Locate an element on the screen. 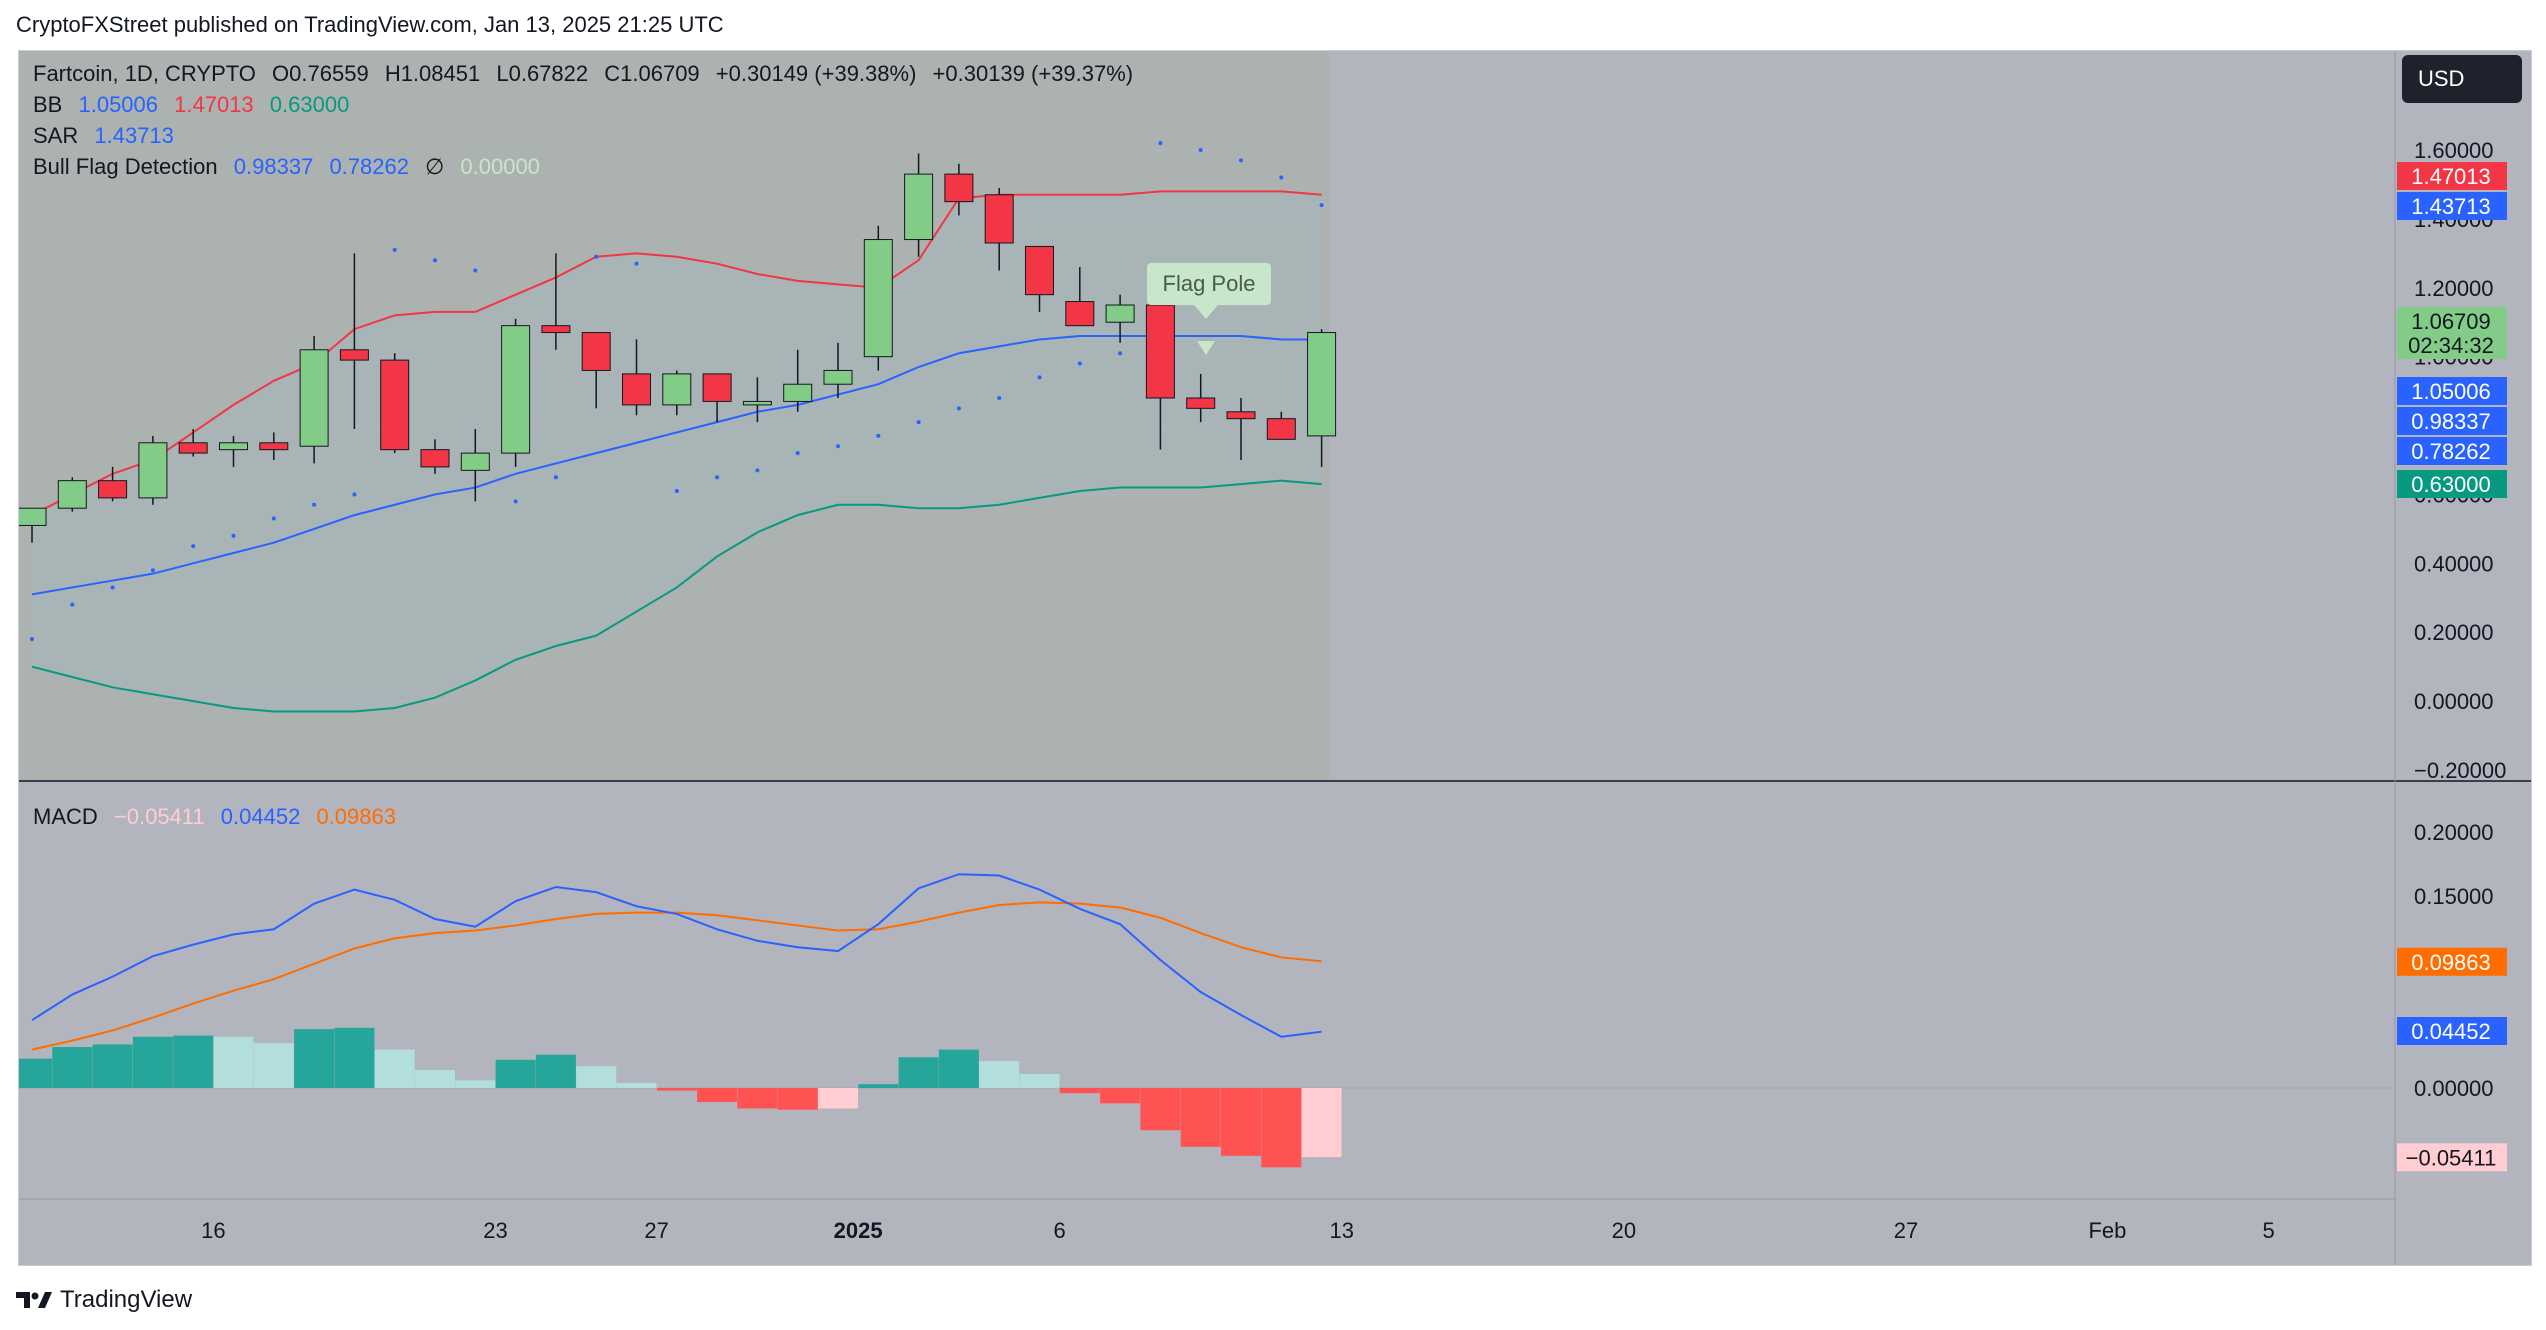  footer-brand: TradingView is located at coordinates (104, 1300).